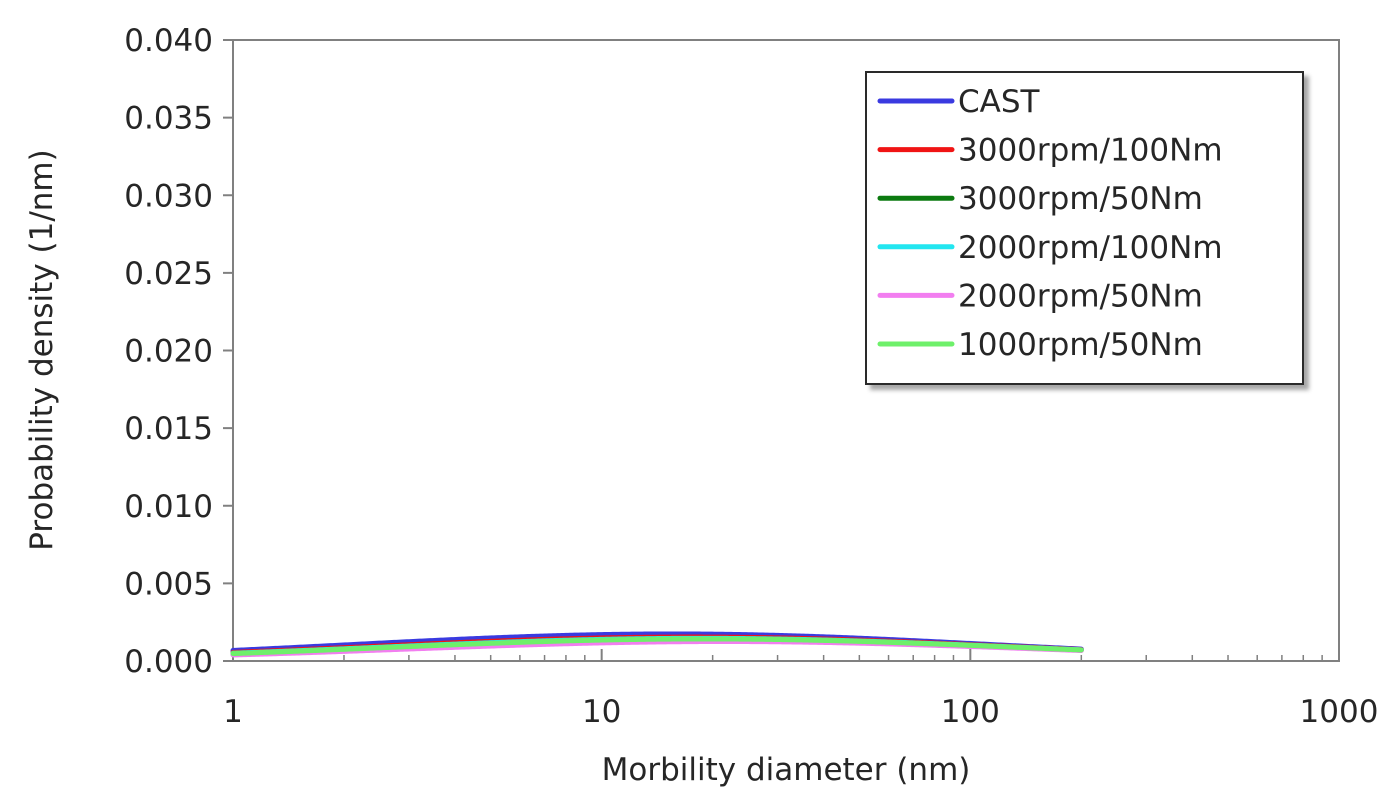 This screenshot has height=795, width=1396. I want to click on x-tick-label: 1, so click(233, 712).